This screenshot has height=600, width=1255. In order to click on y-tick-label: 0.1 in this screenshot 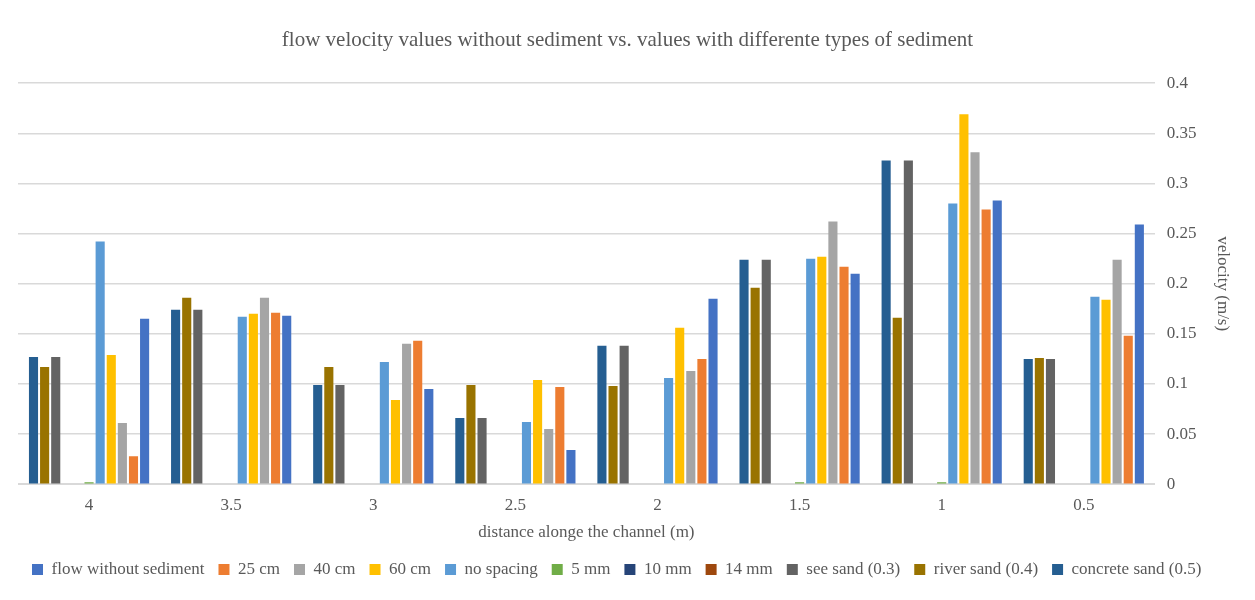, I will do `click(1177, 383)`.